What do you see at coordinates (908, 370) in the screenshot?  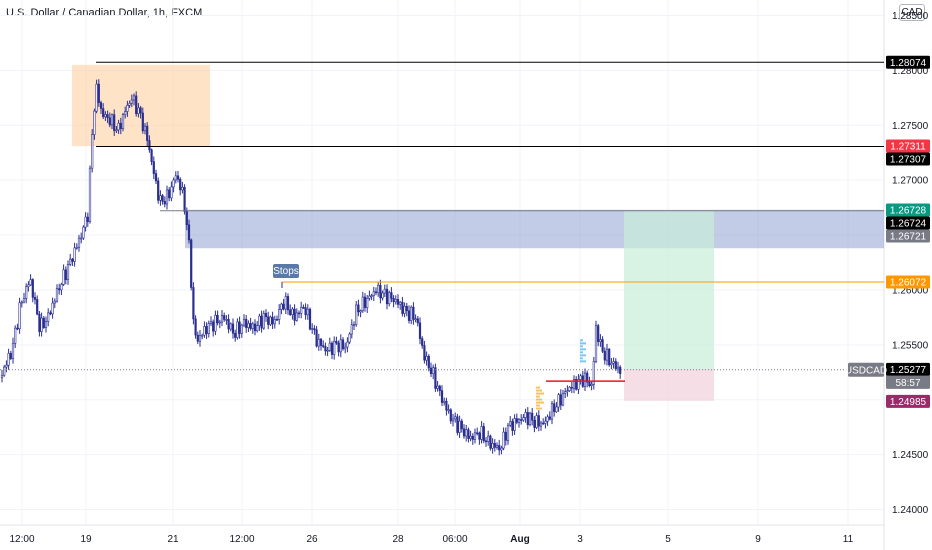 I see `price-tag-label: 1.25277` at bounding box center [908, 370].